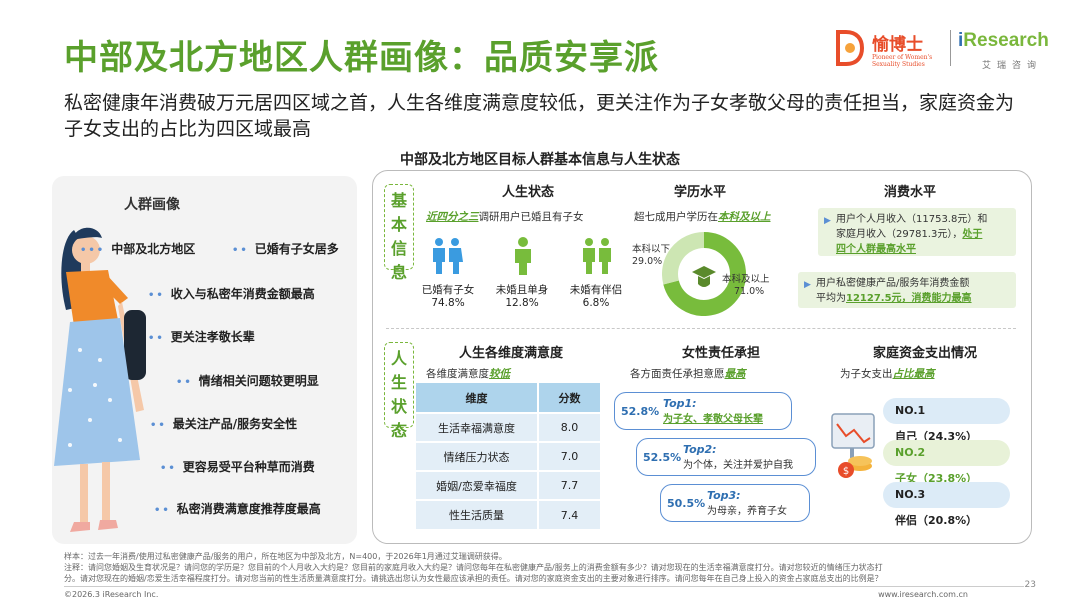  I want to click on score-cell: 7.4, so click(568, 514).